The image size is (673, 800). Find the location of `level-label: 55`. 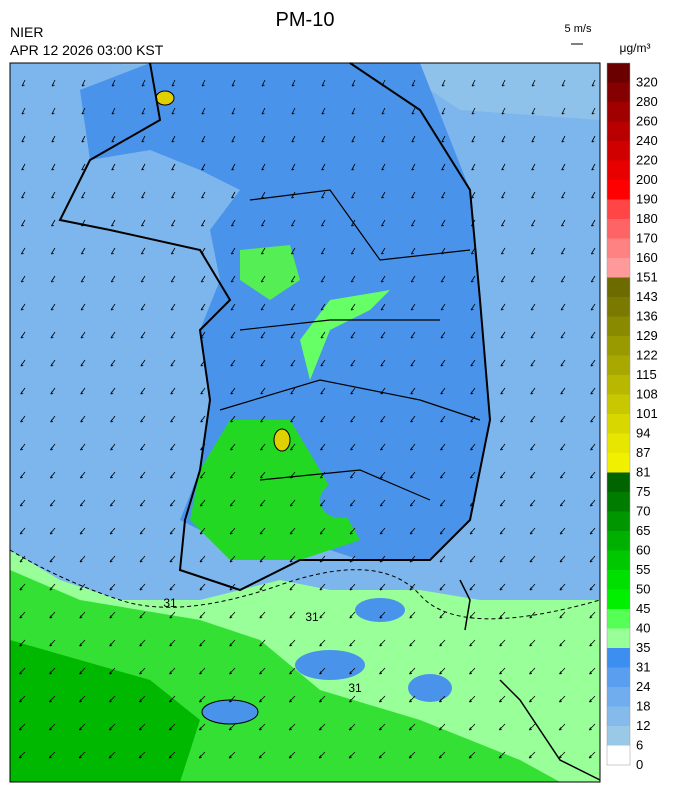

level-label: 55 is located at coordinates (643, 569).